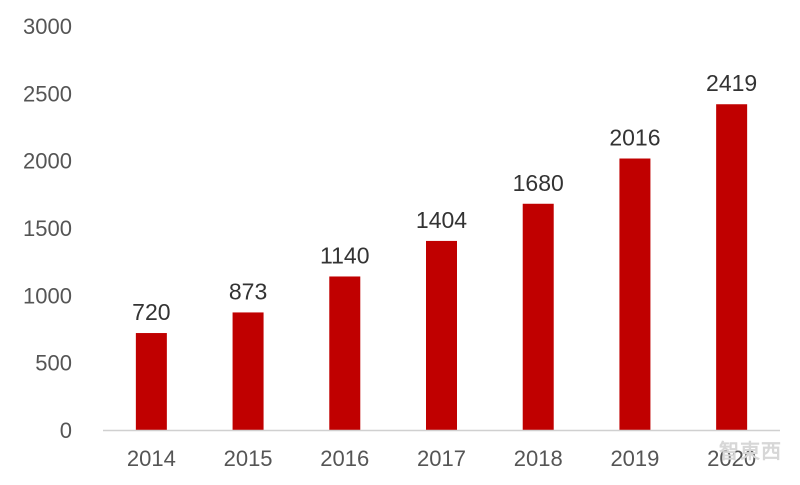 This screenshot has width=800, height=485. I want to click on y-tick-label: 0, so click(66, 430).